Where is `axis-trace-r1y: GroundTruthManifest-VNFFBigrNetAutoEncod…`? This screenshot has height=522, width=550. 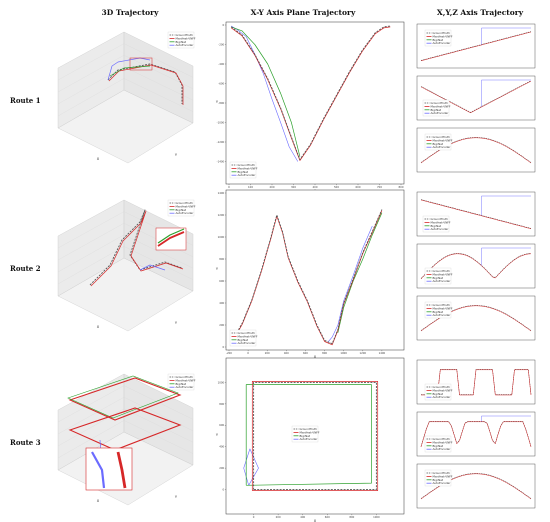 axis-trace-r1y: GroundTruthManifest-VNFFBigrNetAutoEncod… is located at coordinates (476, 98).